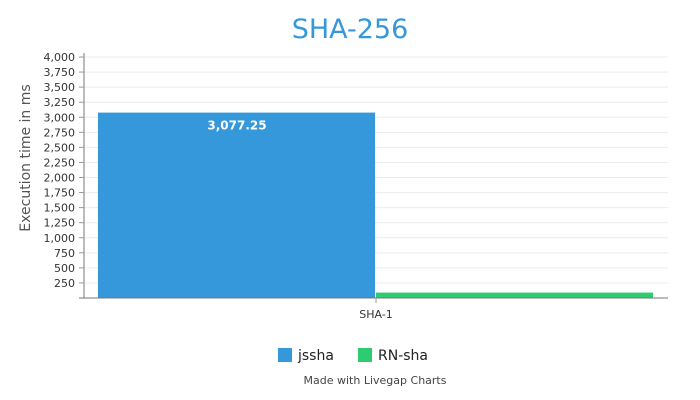  Describe the element at coordinates (376, 314) in the screenshot. I see `x-tick-label: SHA-1` at that location.